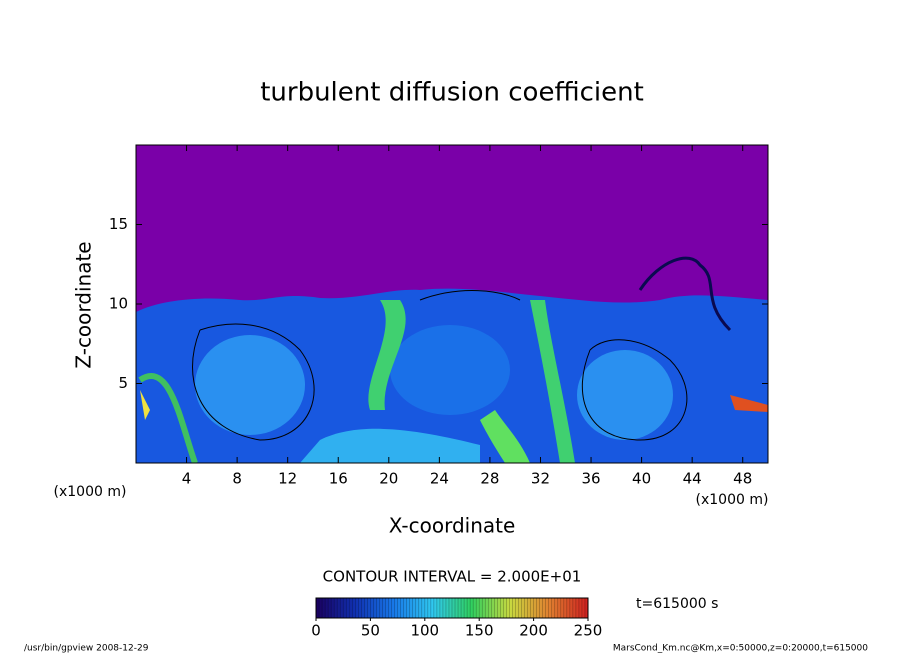 This screenshot has height=658, width=904. I want to click on x-tick-label: 20, so click(388, 479).